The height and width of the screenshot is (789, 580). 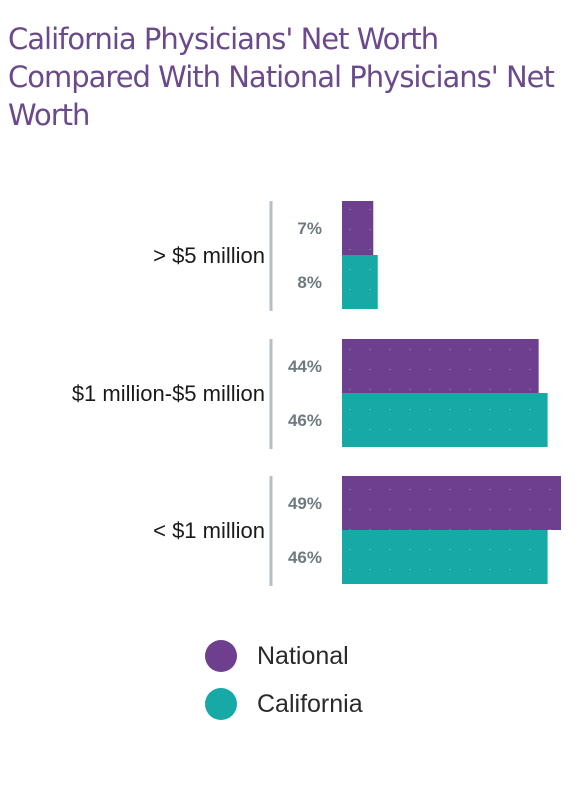 I want to click on legend-dot-california, so click(x=221, y=704).